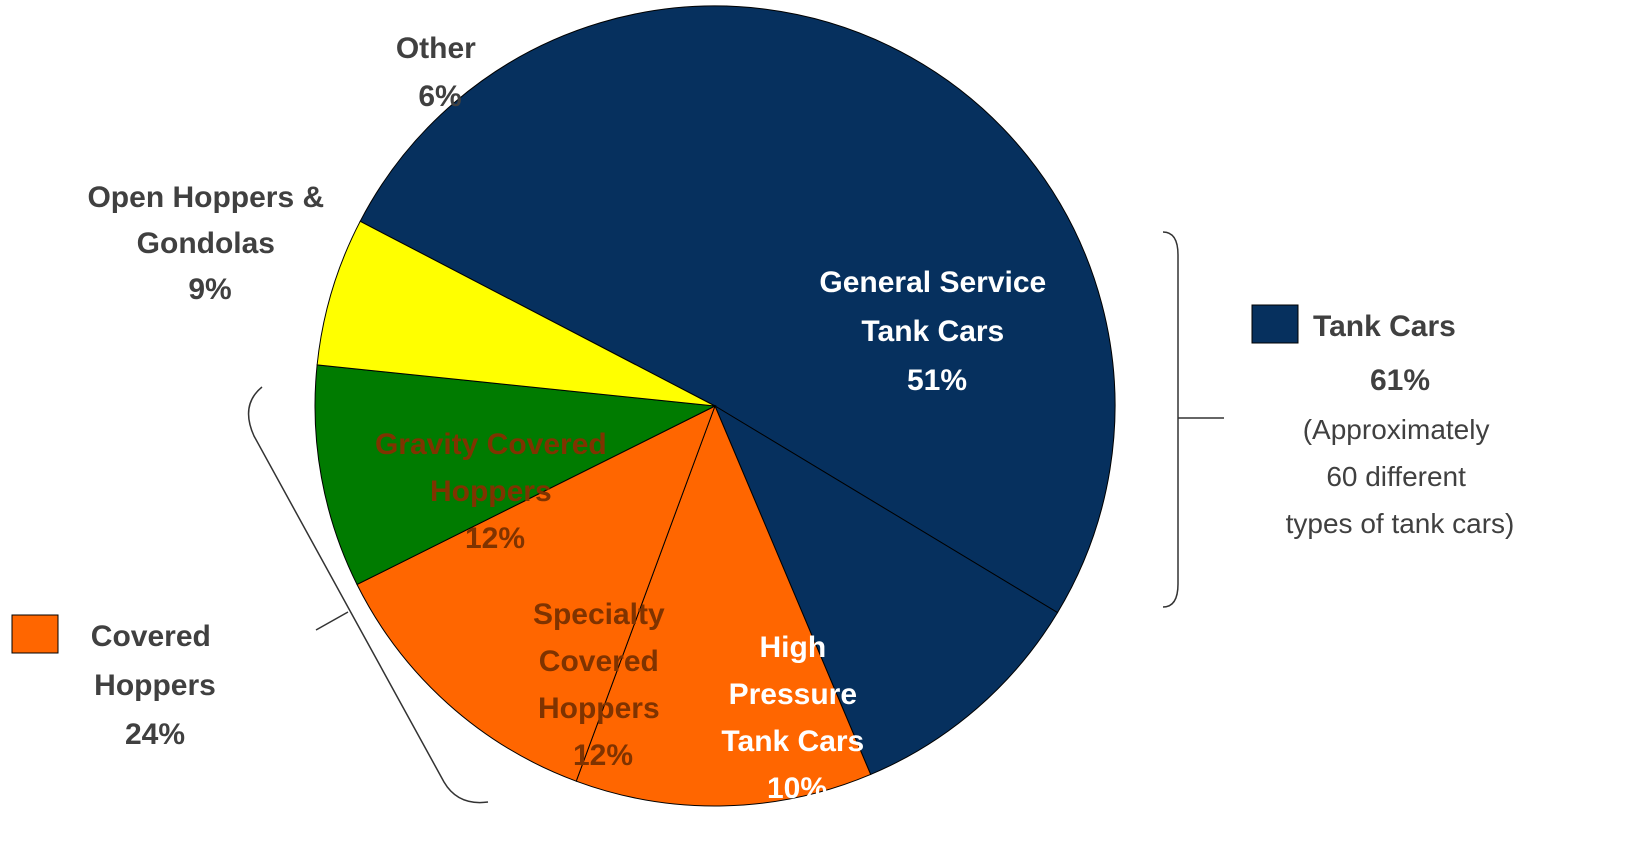  What do you see at coordinates (155, 685) in the screenshot?
I see `covered-hoppers-label-line: Hoppers` at bounding box center [155, 685].